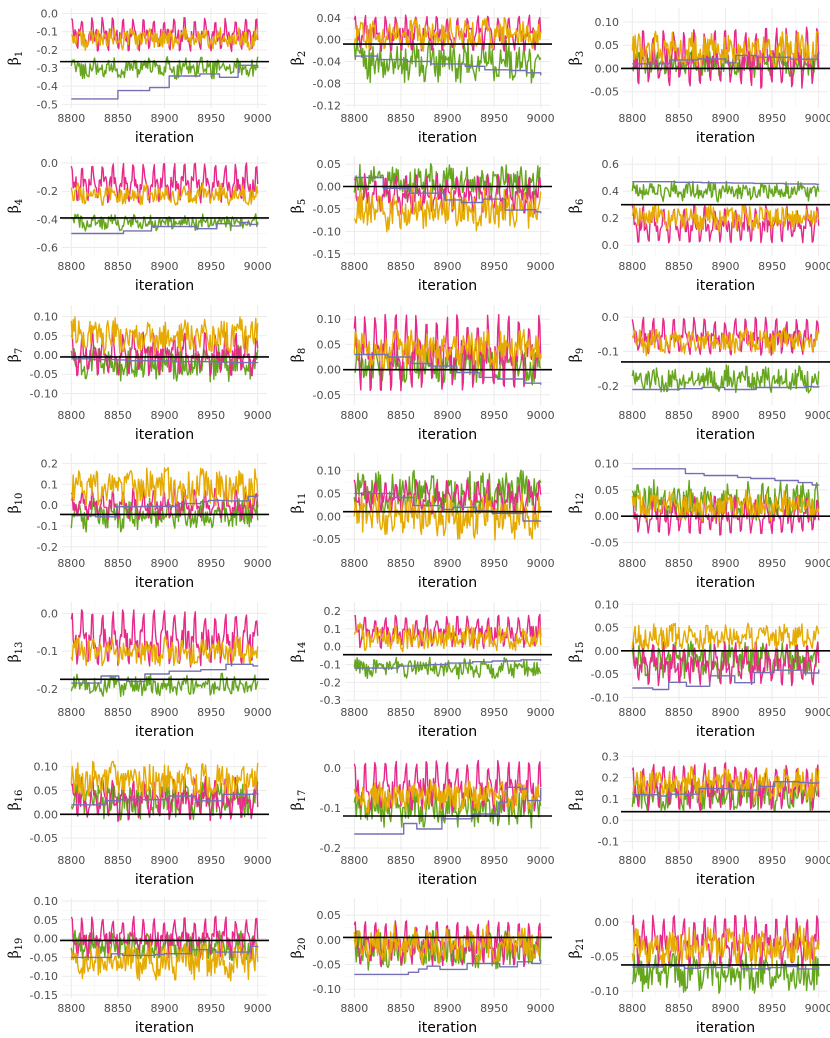 The image size is (830, 1038). Describe the element at coordinates (330, 700) in the screenshot. I see `y-tick-label: -0.3` at that location.